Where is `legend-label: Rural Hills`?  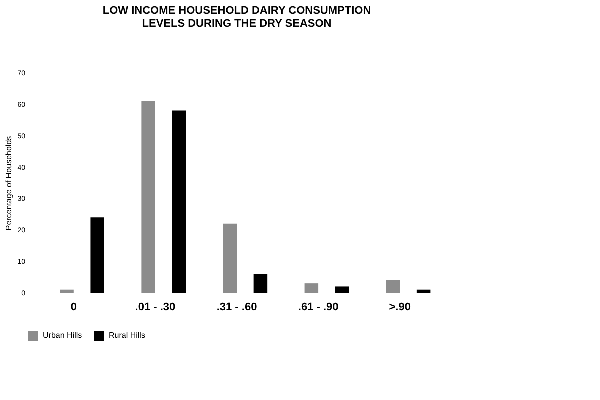 legend-label: Rural Hills is located at coordinates (127, 335).